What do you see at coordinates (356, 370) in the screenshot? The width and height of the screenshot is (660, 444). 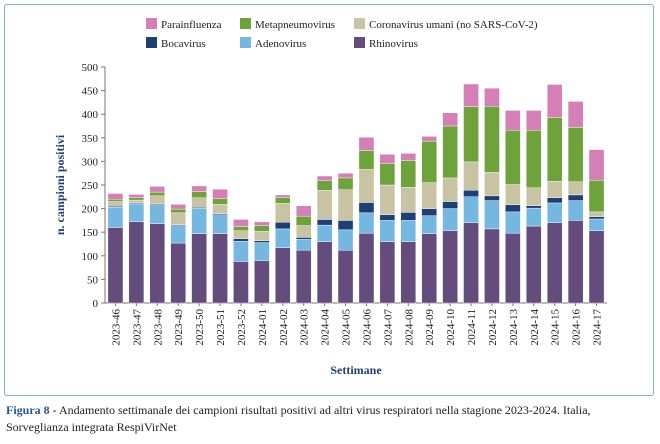 I see `x-axis-title: Settimane` at bounding box center [356, 370].